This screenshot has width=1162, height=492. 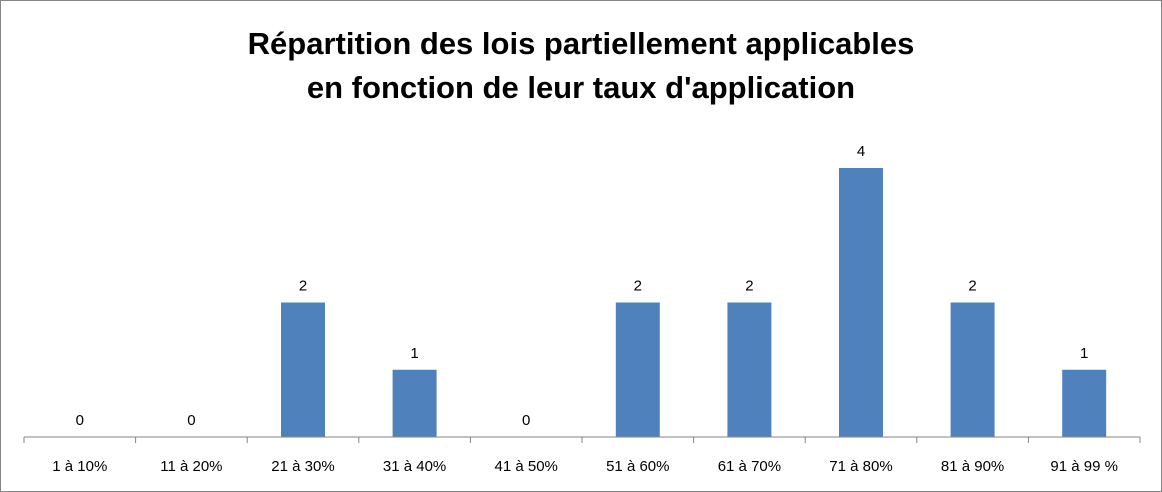 I want to click on chart-title-line-2: en fonction de leur taux d'application, so click(x=581, y=87).